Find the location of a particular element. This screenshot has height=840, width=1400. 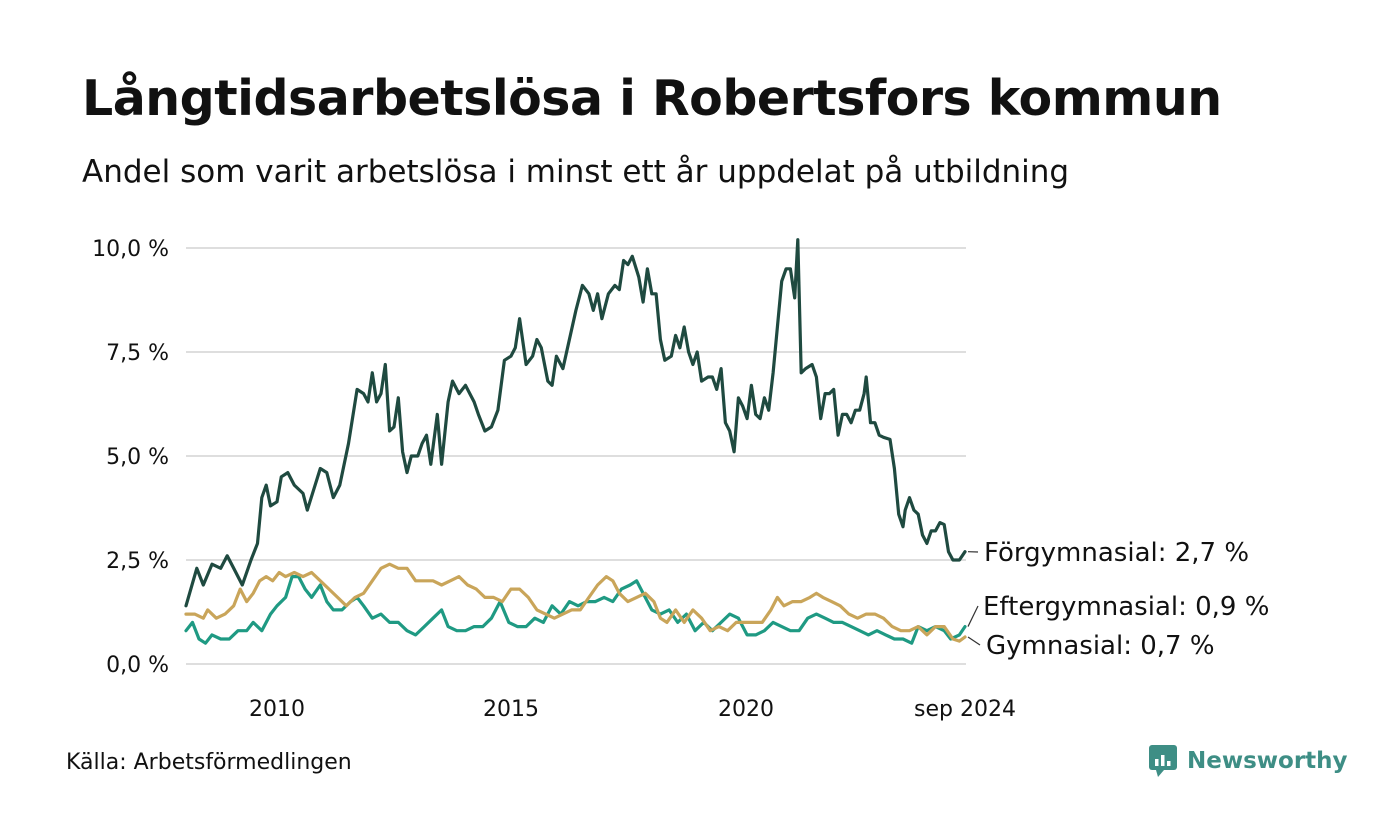

brand-logo: Newsworthy is located at coordinates (1248, 761).